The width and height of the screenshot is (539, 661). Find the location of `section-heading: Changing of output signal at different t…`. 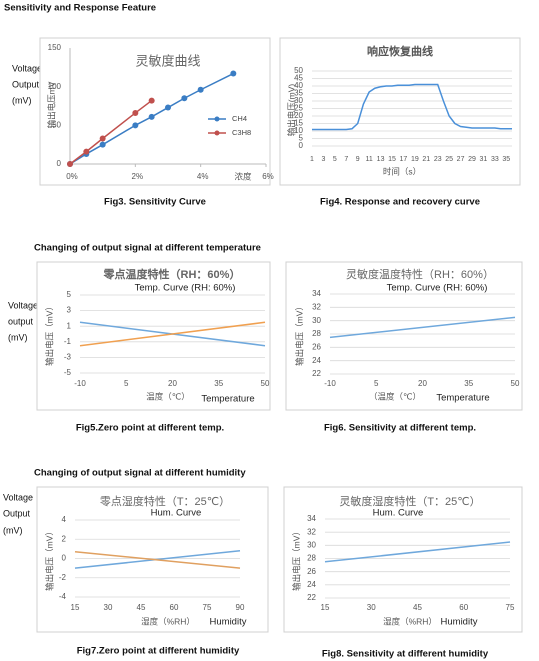

section-heading: Changing of output signal at different t… is located at coordinates (147, 248).